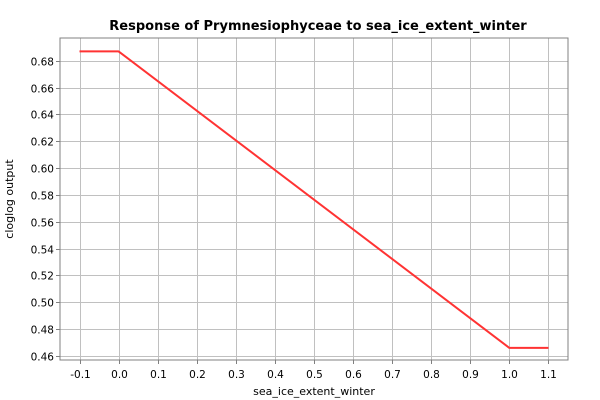  Describe the element at coordinates (392, 375) in the screenshot. I see `x-tick-label: 0.7` at that location.